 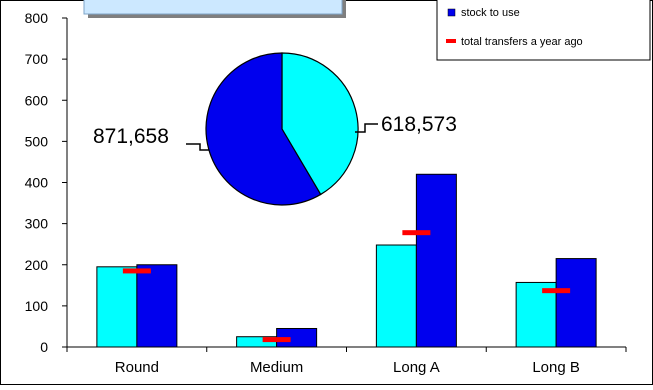 I want to click on y-tick-label: 300, so click(x=37, y=224).